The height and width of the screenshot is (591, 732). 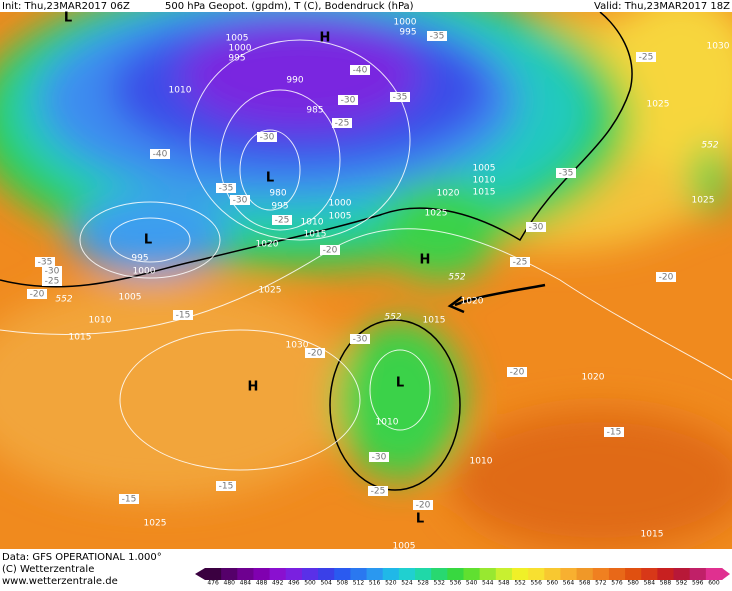 What do you see at coordinates (359, 583) in the screenshot?
I see `colorbar-tick: 512` at bounding box center [359, 583].